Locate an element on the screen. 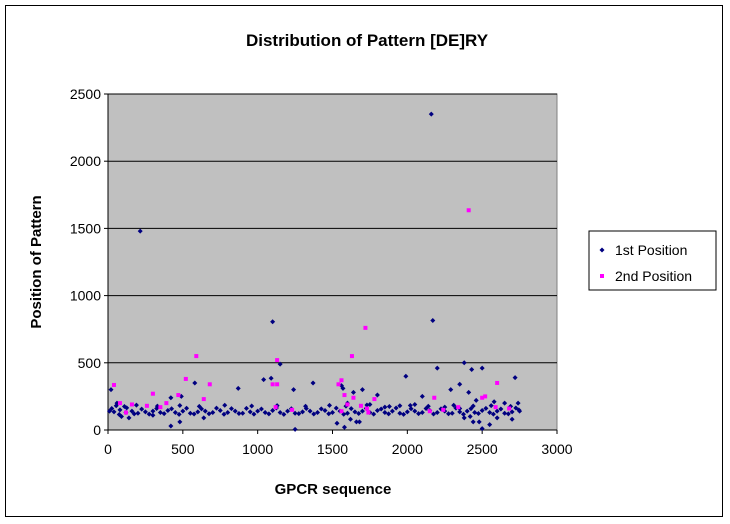 The width and height of the screenshot is (730, 524). chart-title: Distribution of Pattern [DE]RY is located at coordinates (367, 40).